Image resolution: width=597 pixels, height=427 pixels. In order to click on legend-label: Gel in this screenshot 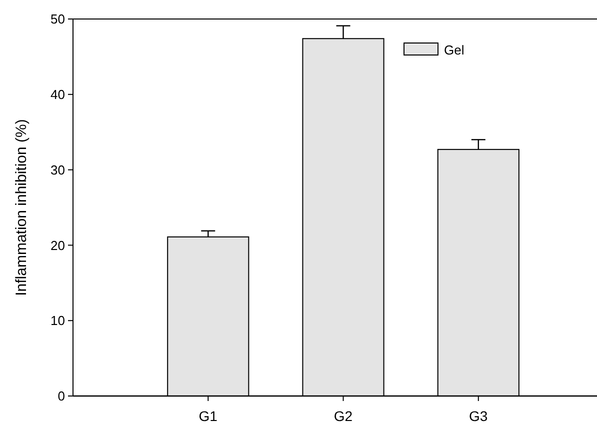, I will do `click(454, 50)`.